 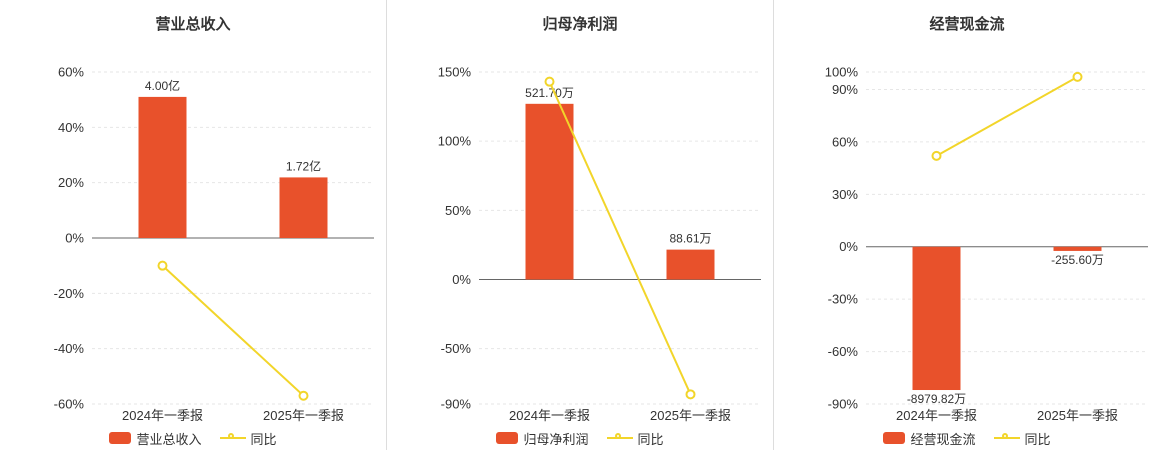 I want to click on legend-item-bar-series: 营业总收入, so click(x=155, y=438).